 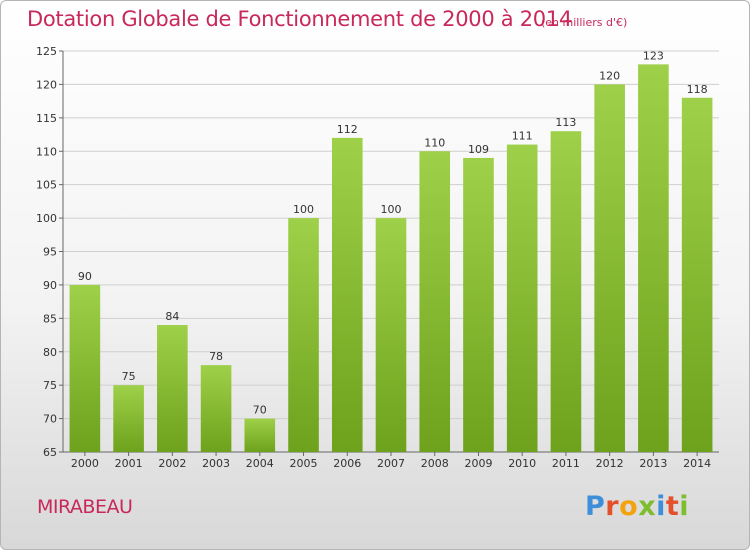 What do you see at coordinates (612, 506) in the screenshot?
I see `logo-letter: r` at bounding box center [612, 506].